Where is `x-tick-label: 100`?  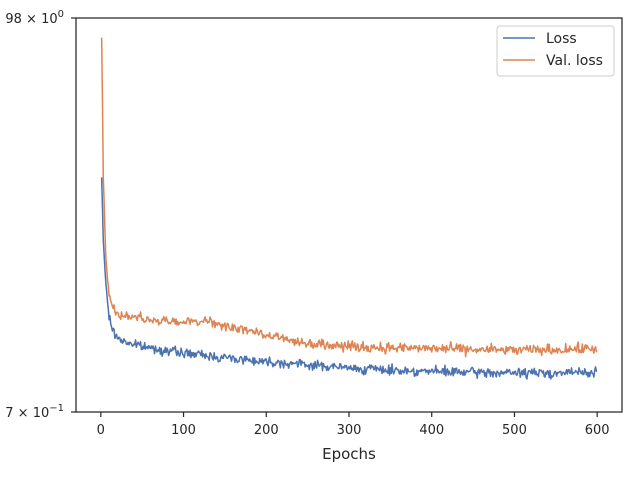 x-tick-label: 100 is located at coordinates (183, 430).